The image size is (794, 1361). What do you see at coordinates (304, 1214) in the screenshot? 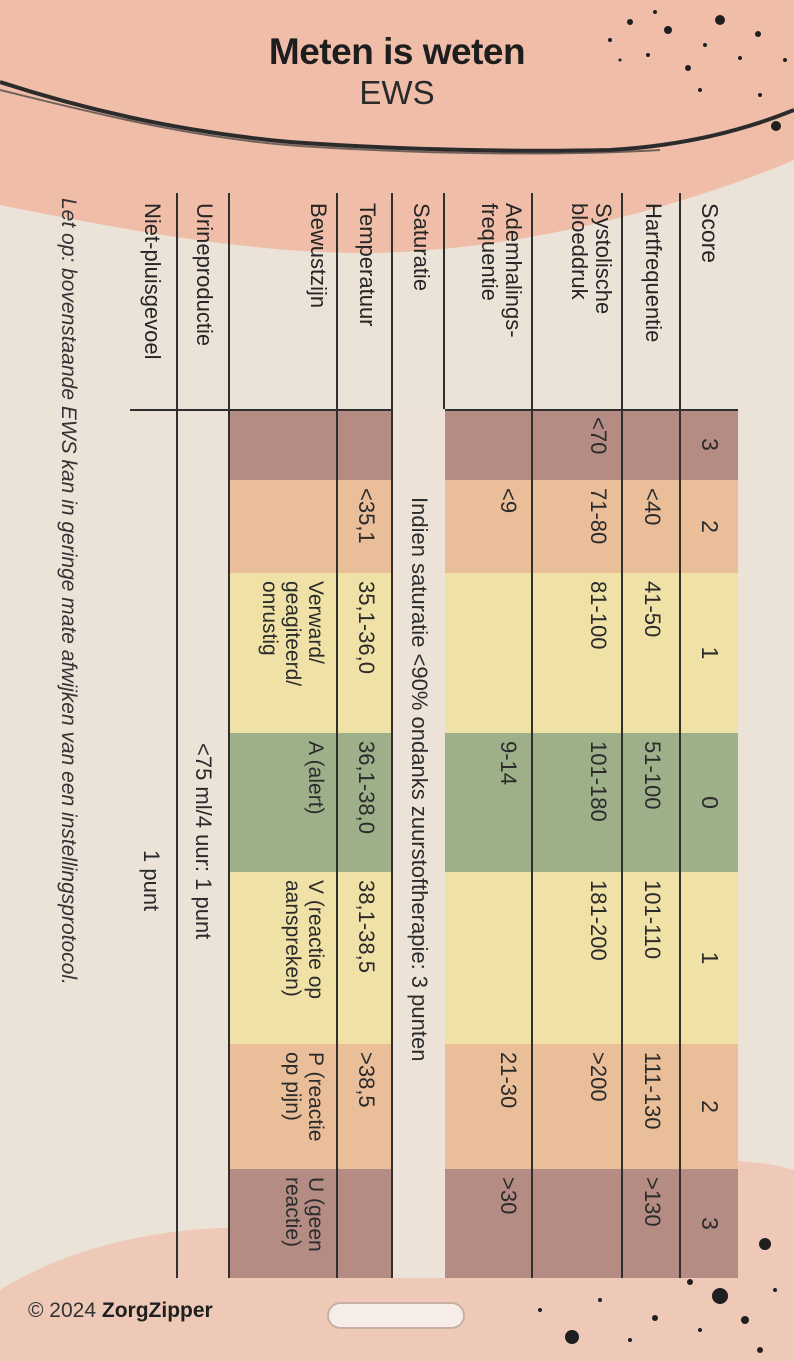
I see `bewustzijn-value: U (geen reactie)` at bounding box center [304, 1214].